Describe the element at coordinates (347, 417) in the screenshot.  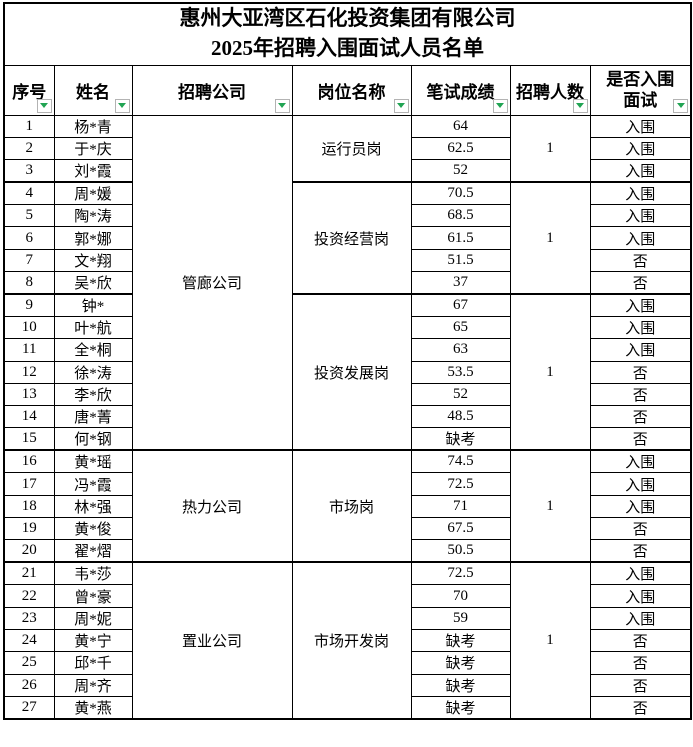
I see `table-row: 14 唐*菁 48.5 否` at that location.